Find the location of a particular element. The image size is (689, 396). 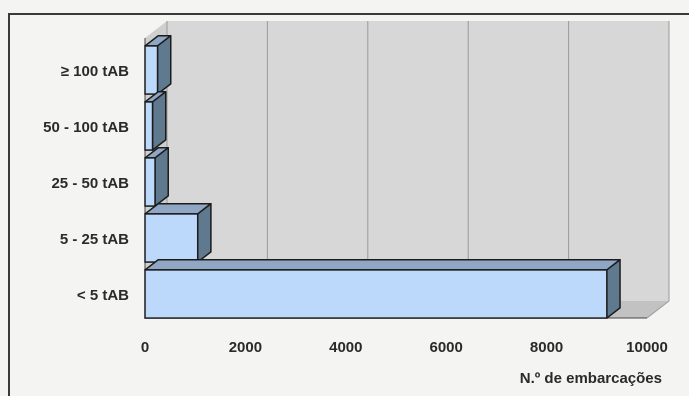

x-tick-label: 0 is located at coordinates (145, 347).